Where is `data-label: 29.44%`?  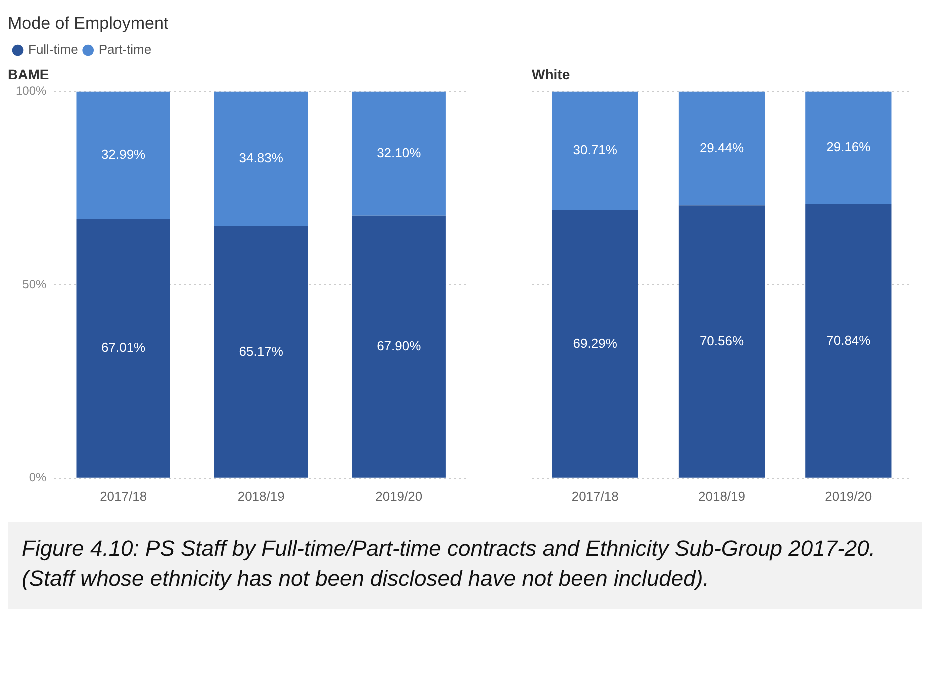 data-label: 29.44% is located at coordinates (722, 148).